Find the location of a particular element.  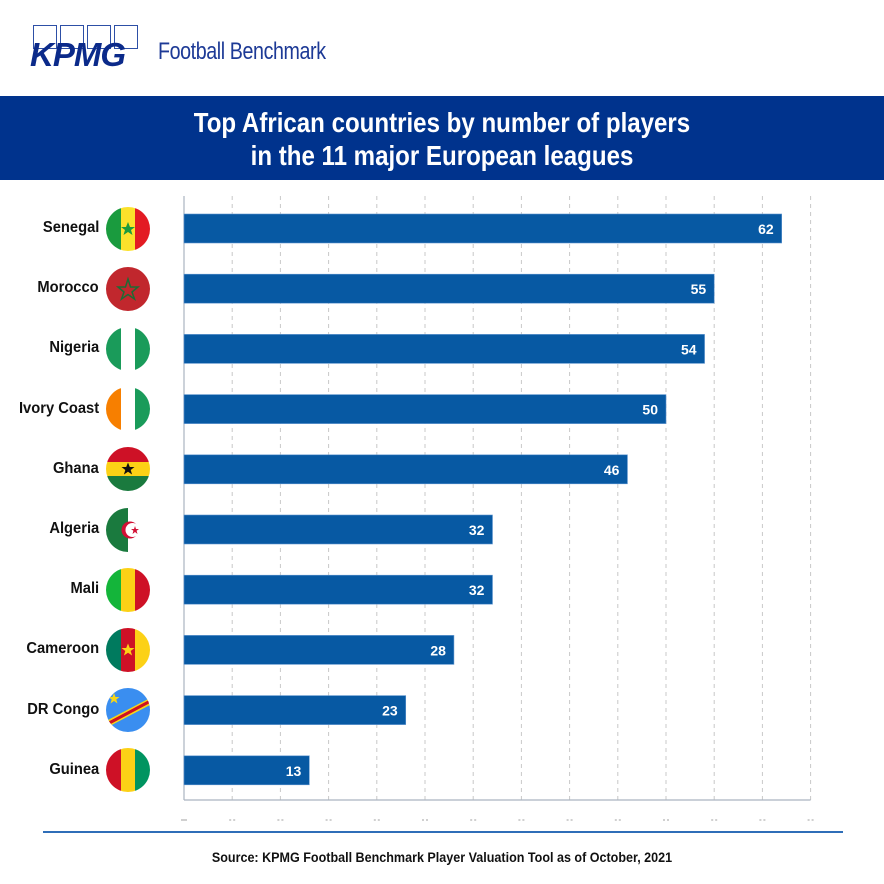

data-label: 28 is located at coordinates (438, 650).